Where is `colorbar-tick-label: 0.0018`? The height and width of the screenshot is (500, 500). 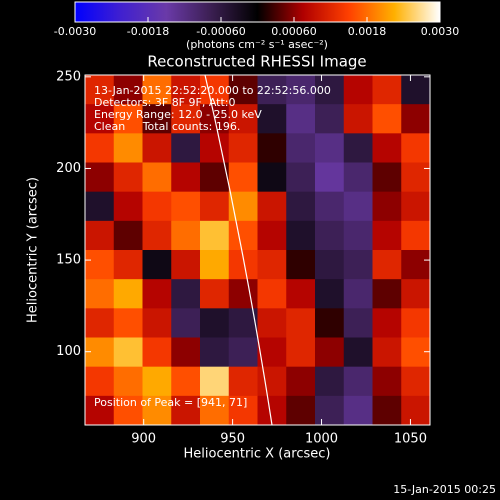 colorbar-tick-label: 0.0018 is located at coordinates (367, 31).